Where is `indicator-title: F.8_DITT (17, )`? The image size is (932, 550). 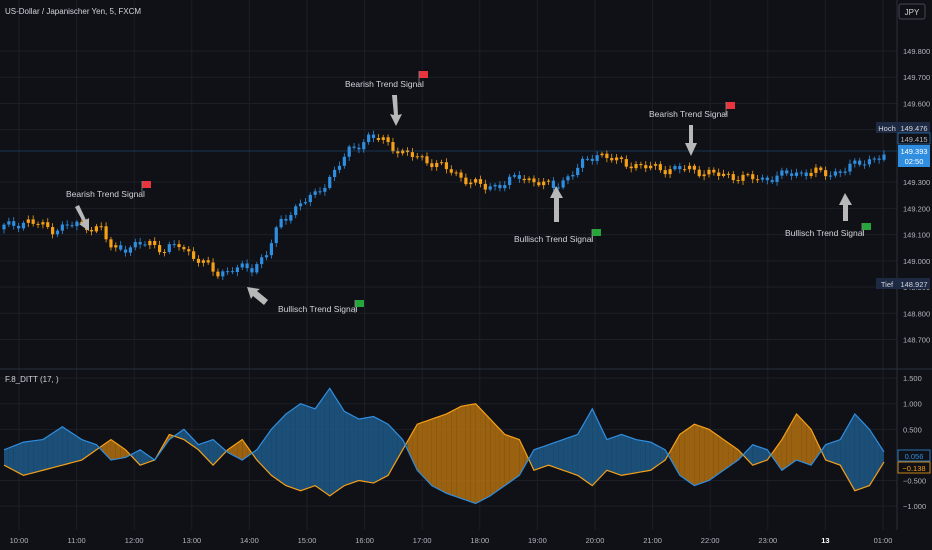
indicator-title: F.8_DITT (17, ) is located at coordinates (32, 379).